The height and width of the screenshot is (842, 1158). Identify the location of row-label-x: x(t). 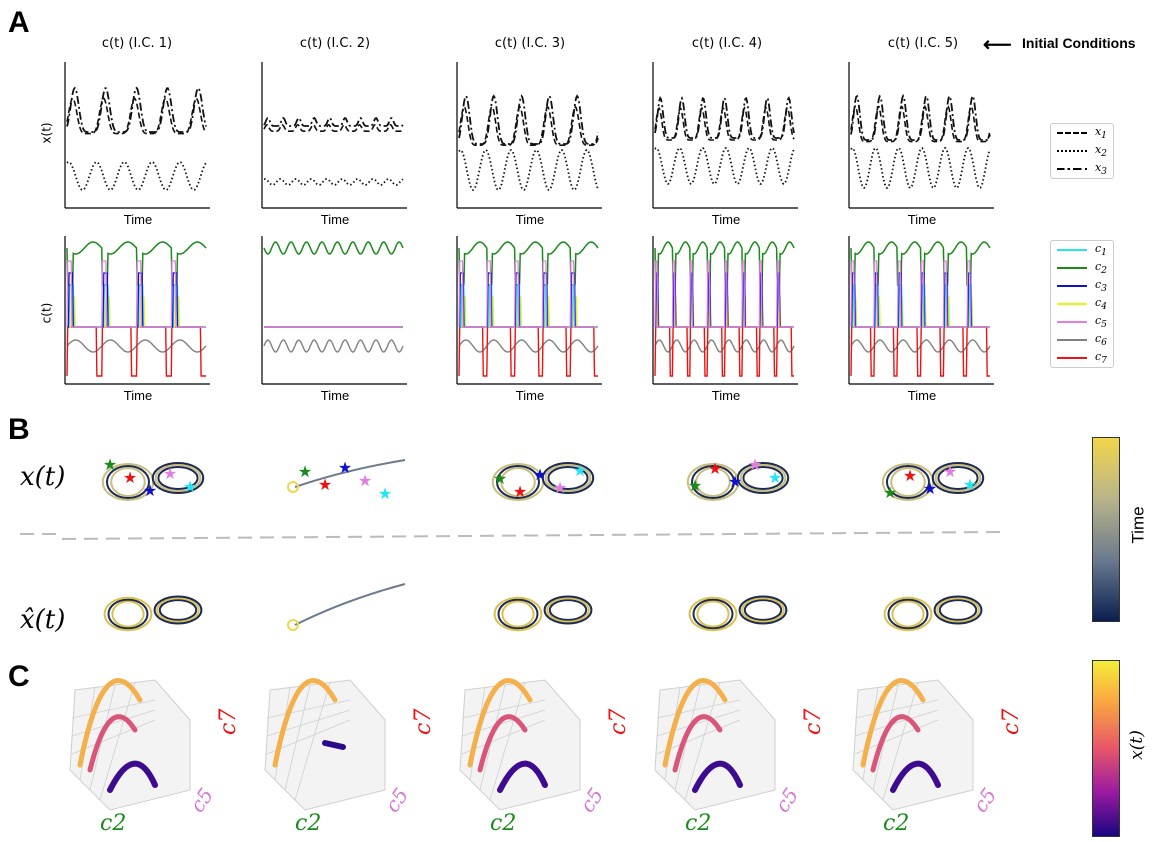
(43, 477).